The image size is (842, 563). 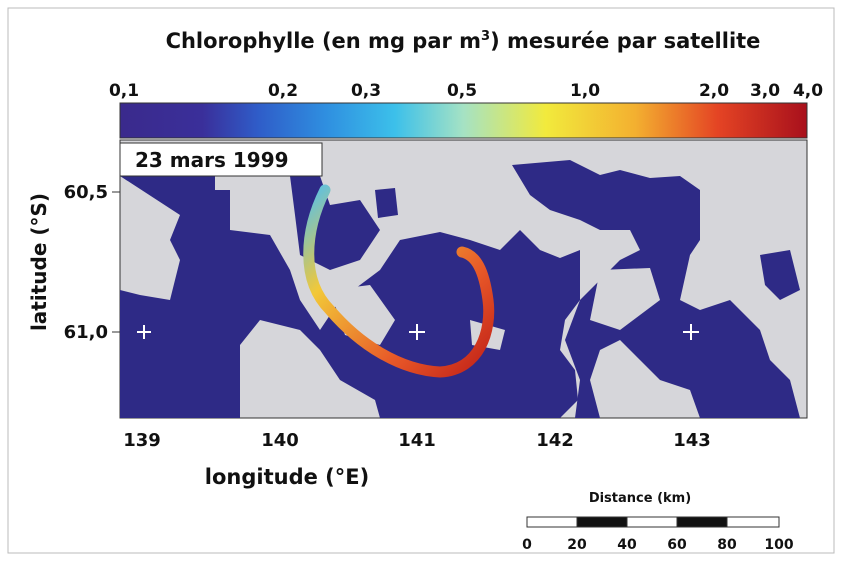 I want to click on colorbar-tick: 0,1, so click(x=124, y=91).